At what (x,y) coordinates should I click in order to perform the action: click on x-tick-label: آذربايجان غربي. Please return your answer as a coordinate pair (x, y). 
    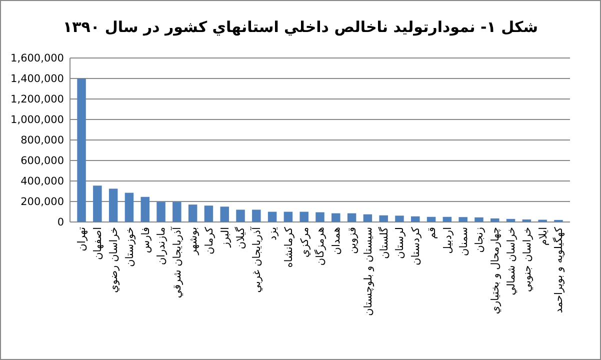
    Looking at the image, I should click on (257, 259).